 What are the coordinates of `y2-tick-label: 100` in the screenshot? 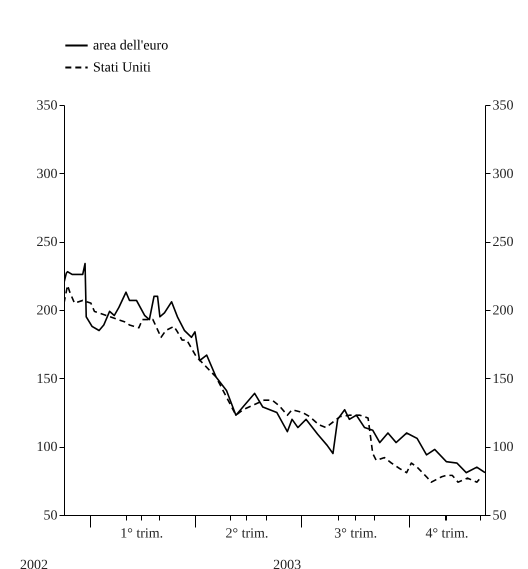 It's located at (503, 448).